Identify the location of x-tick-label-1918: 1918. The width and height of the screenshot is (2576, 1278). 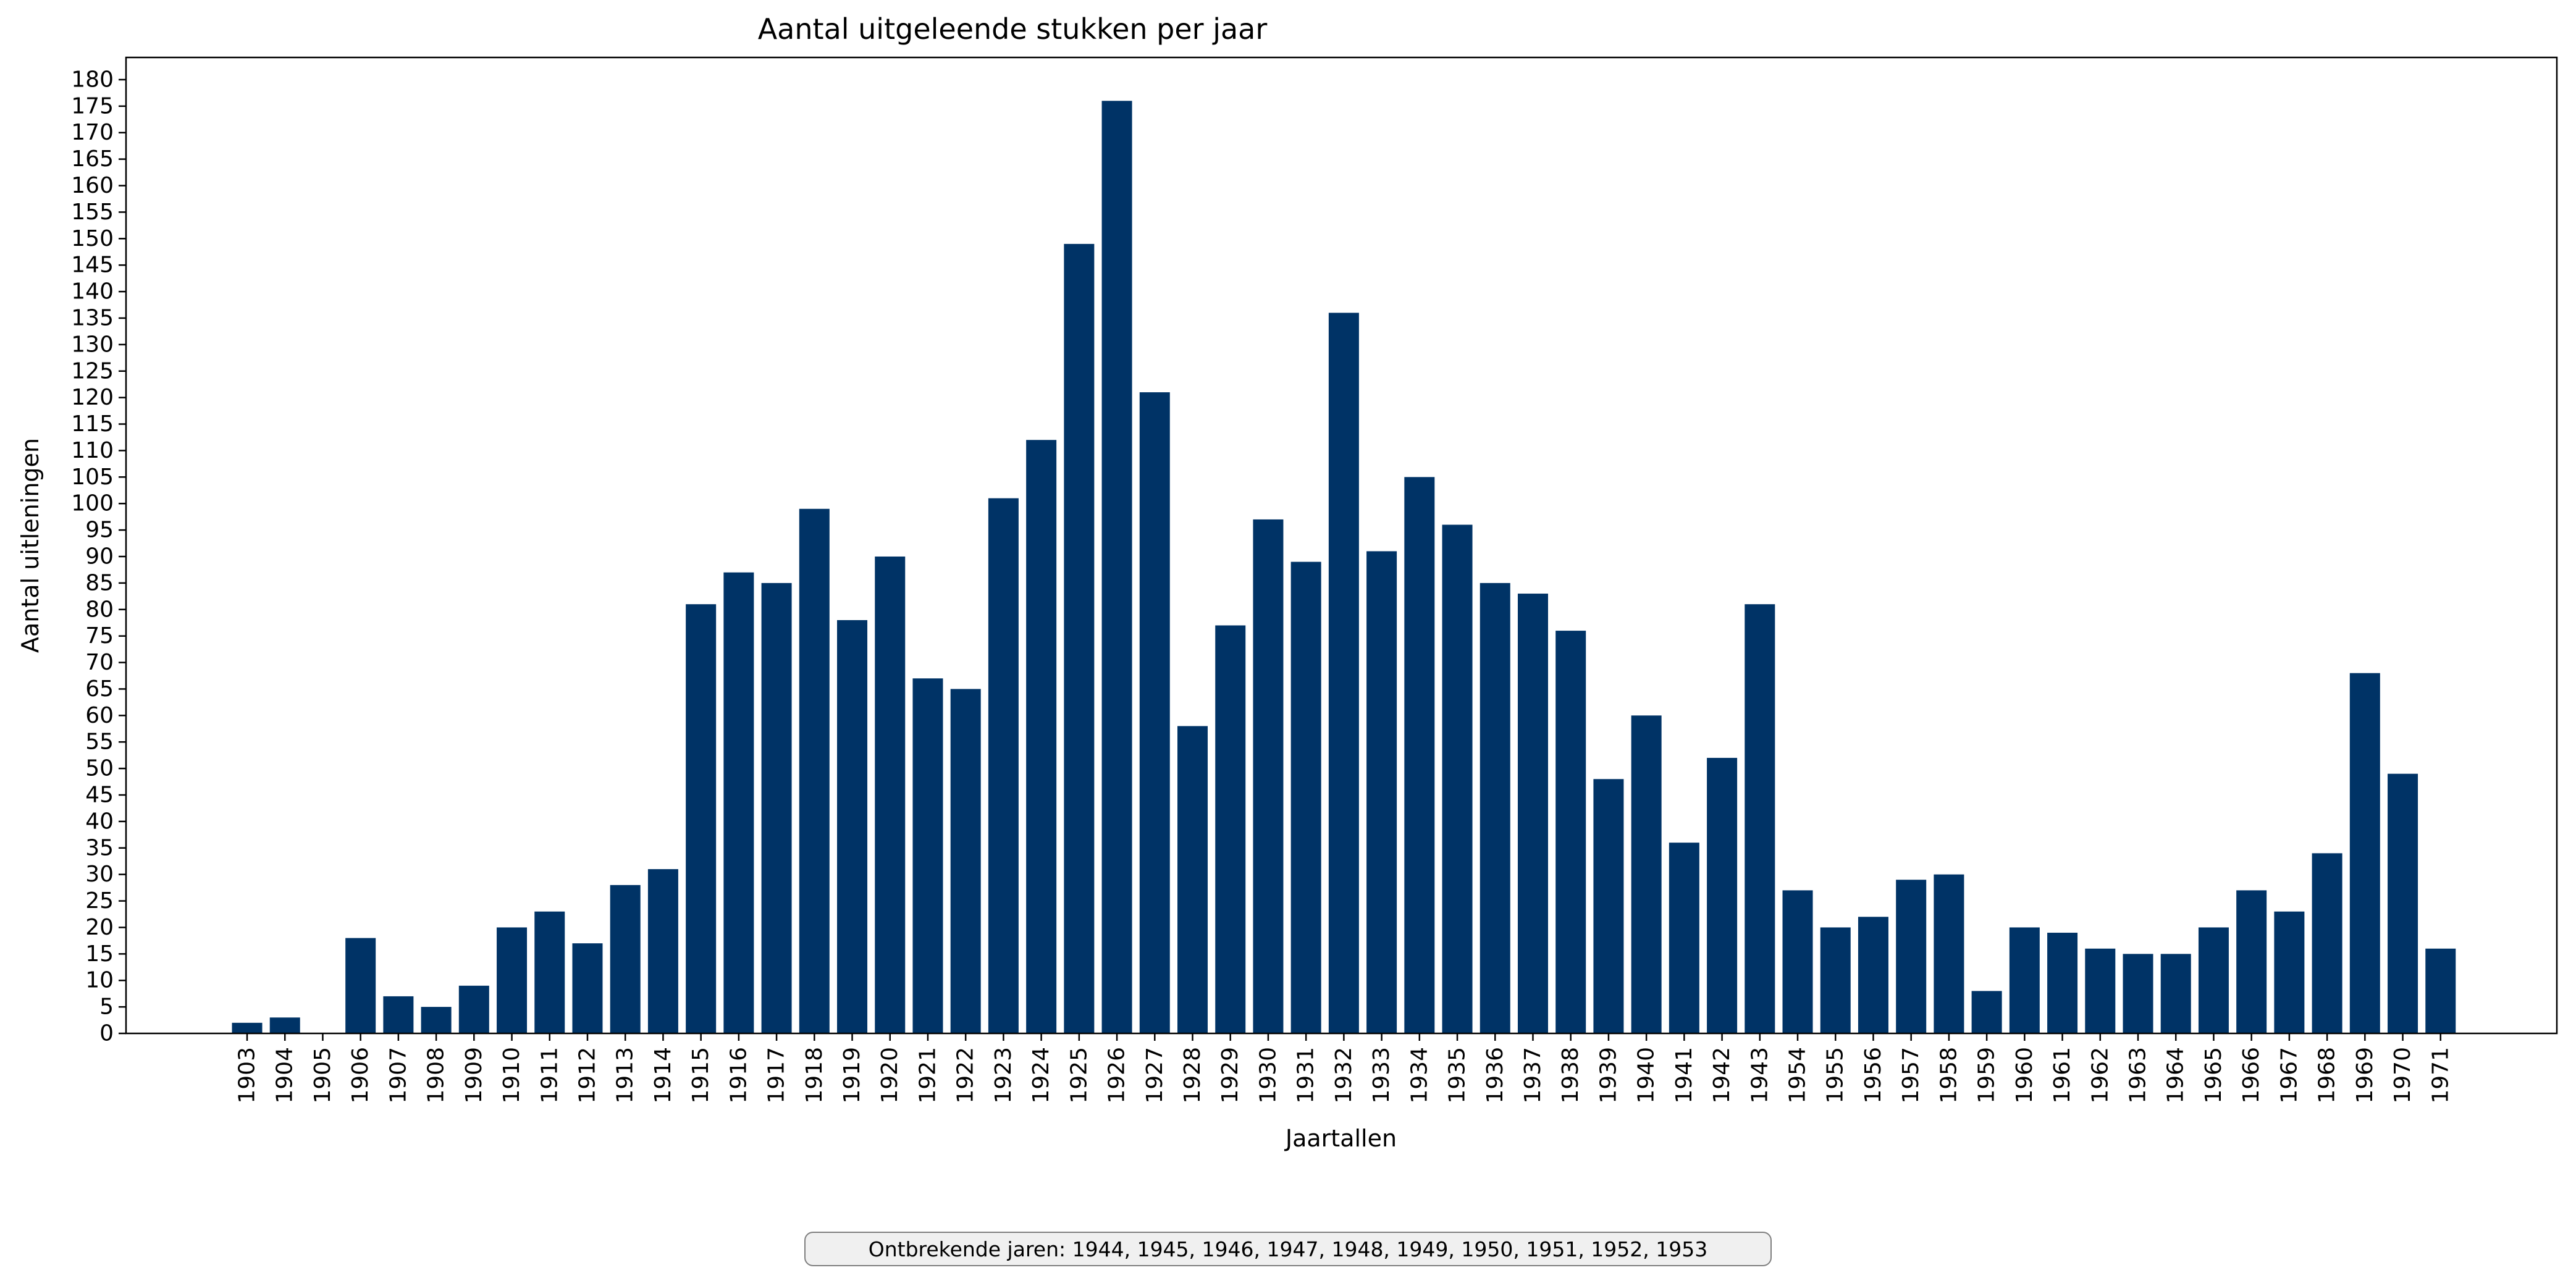
(814, 1075).